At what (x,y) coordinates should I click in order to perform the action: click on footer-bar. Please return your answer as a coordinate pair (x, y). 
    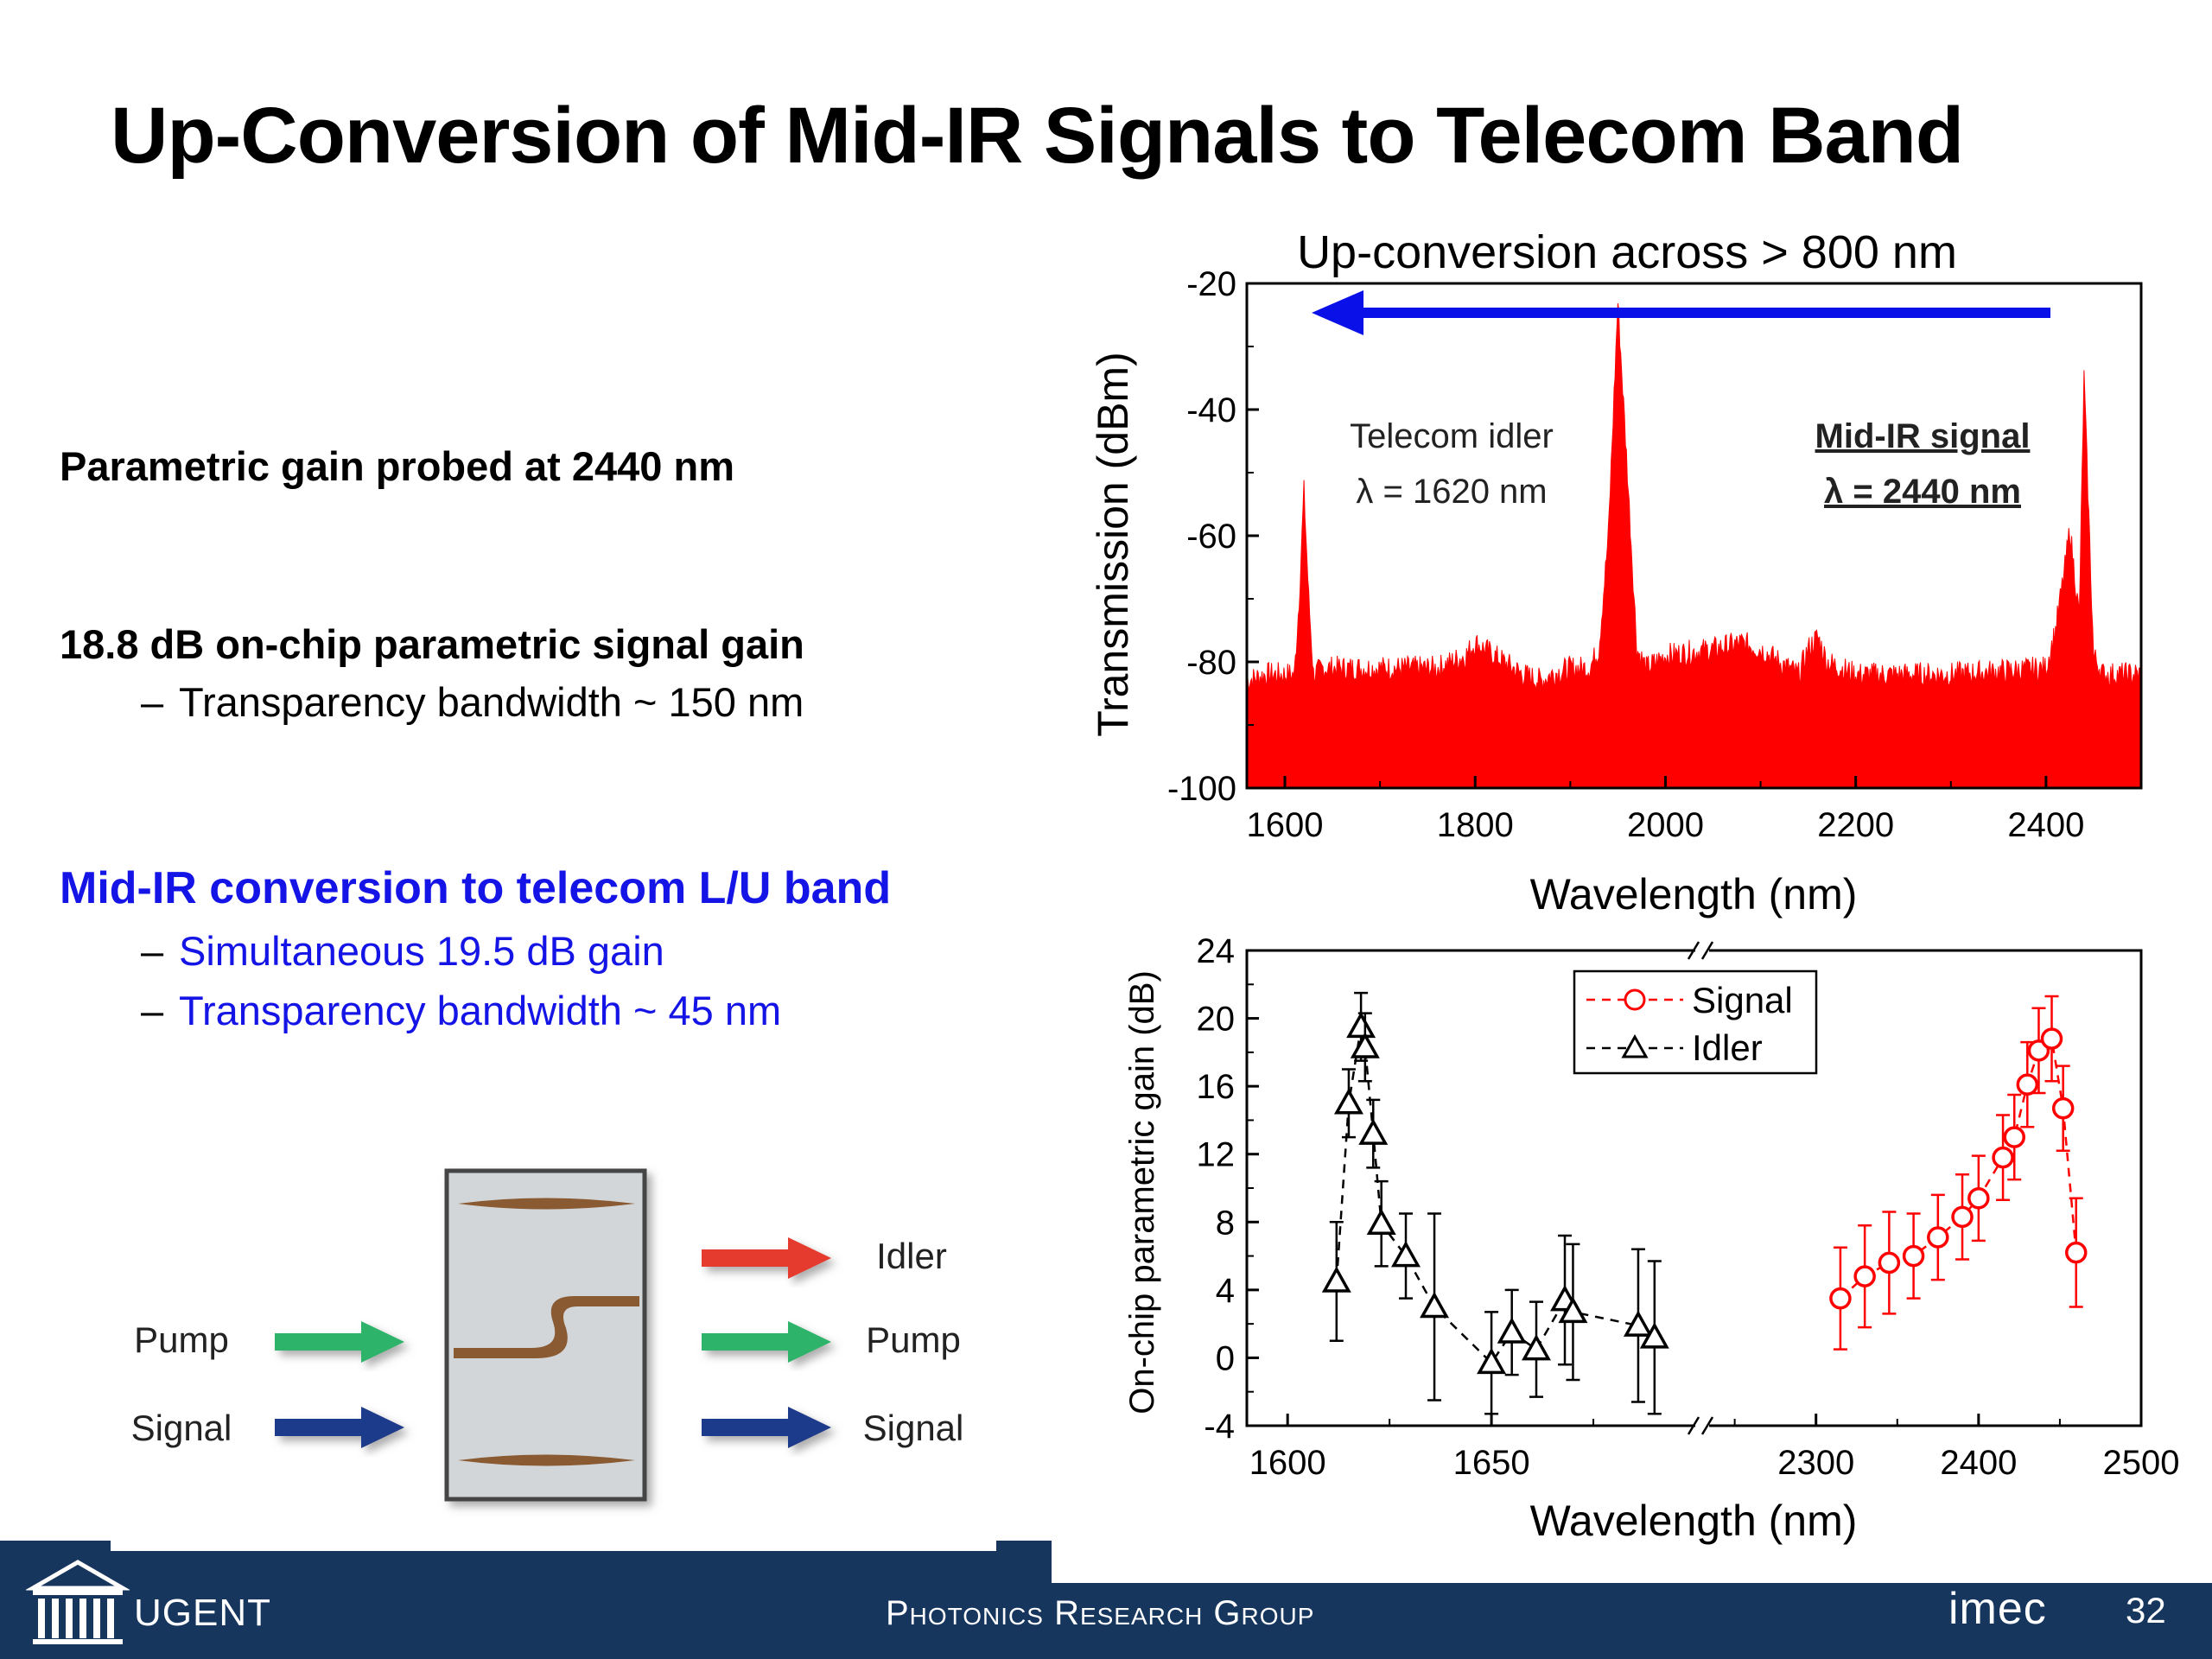
    Looking at the image, I should click on (1106, 1621).